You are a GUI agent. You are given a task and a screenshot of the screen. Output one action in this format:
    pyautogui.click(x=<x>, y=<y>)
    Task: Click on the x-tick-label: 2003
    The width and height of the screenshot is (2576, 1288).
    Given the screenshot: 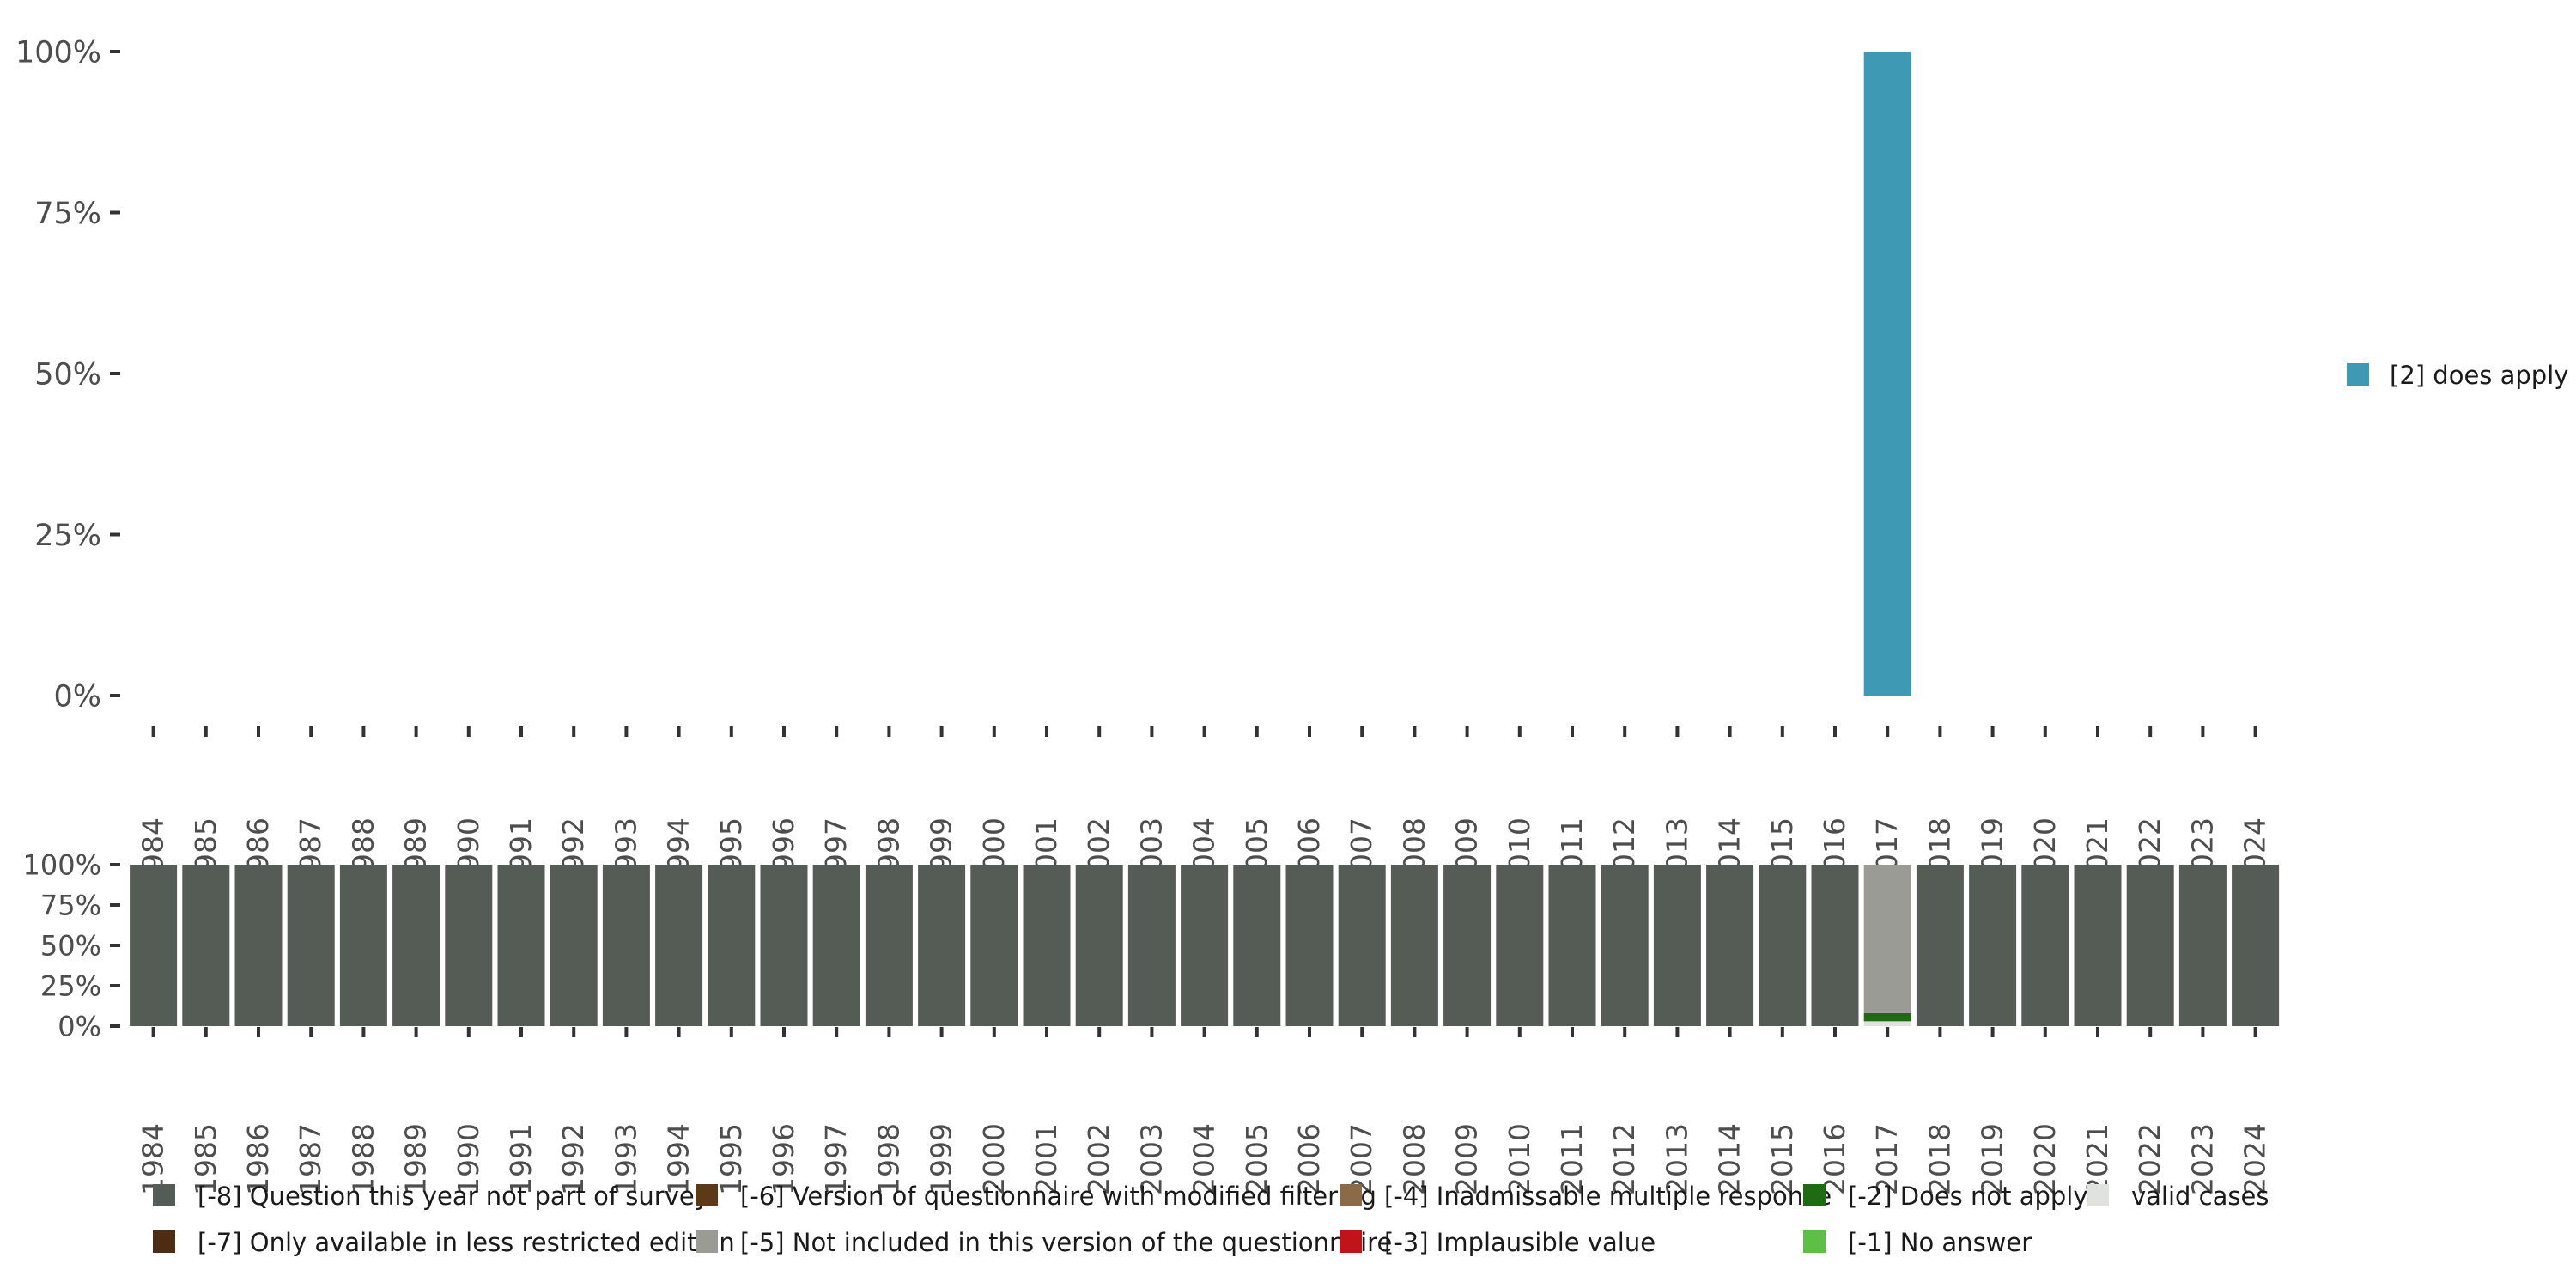 What is the action you would take?
    pyautogui.click(x=1151, y=1159)
    